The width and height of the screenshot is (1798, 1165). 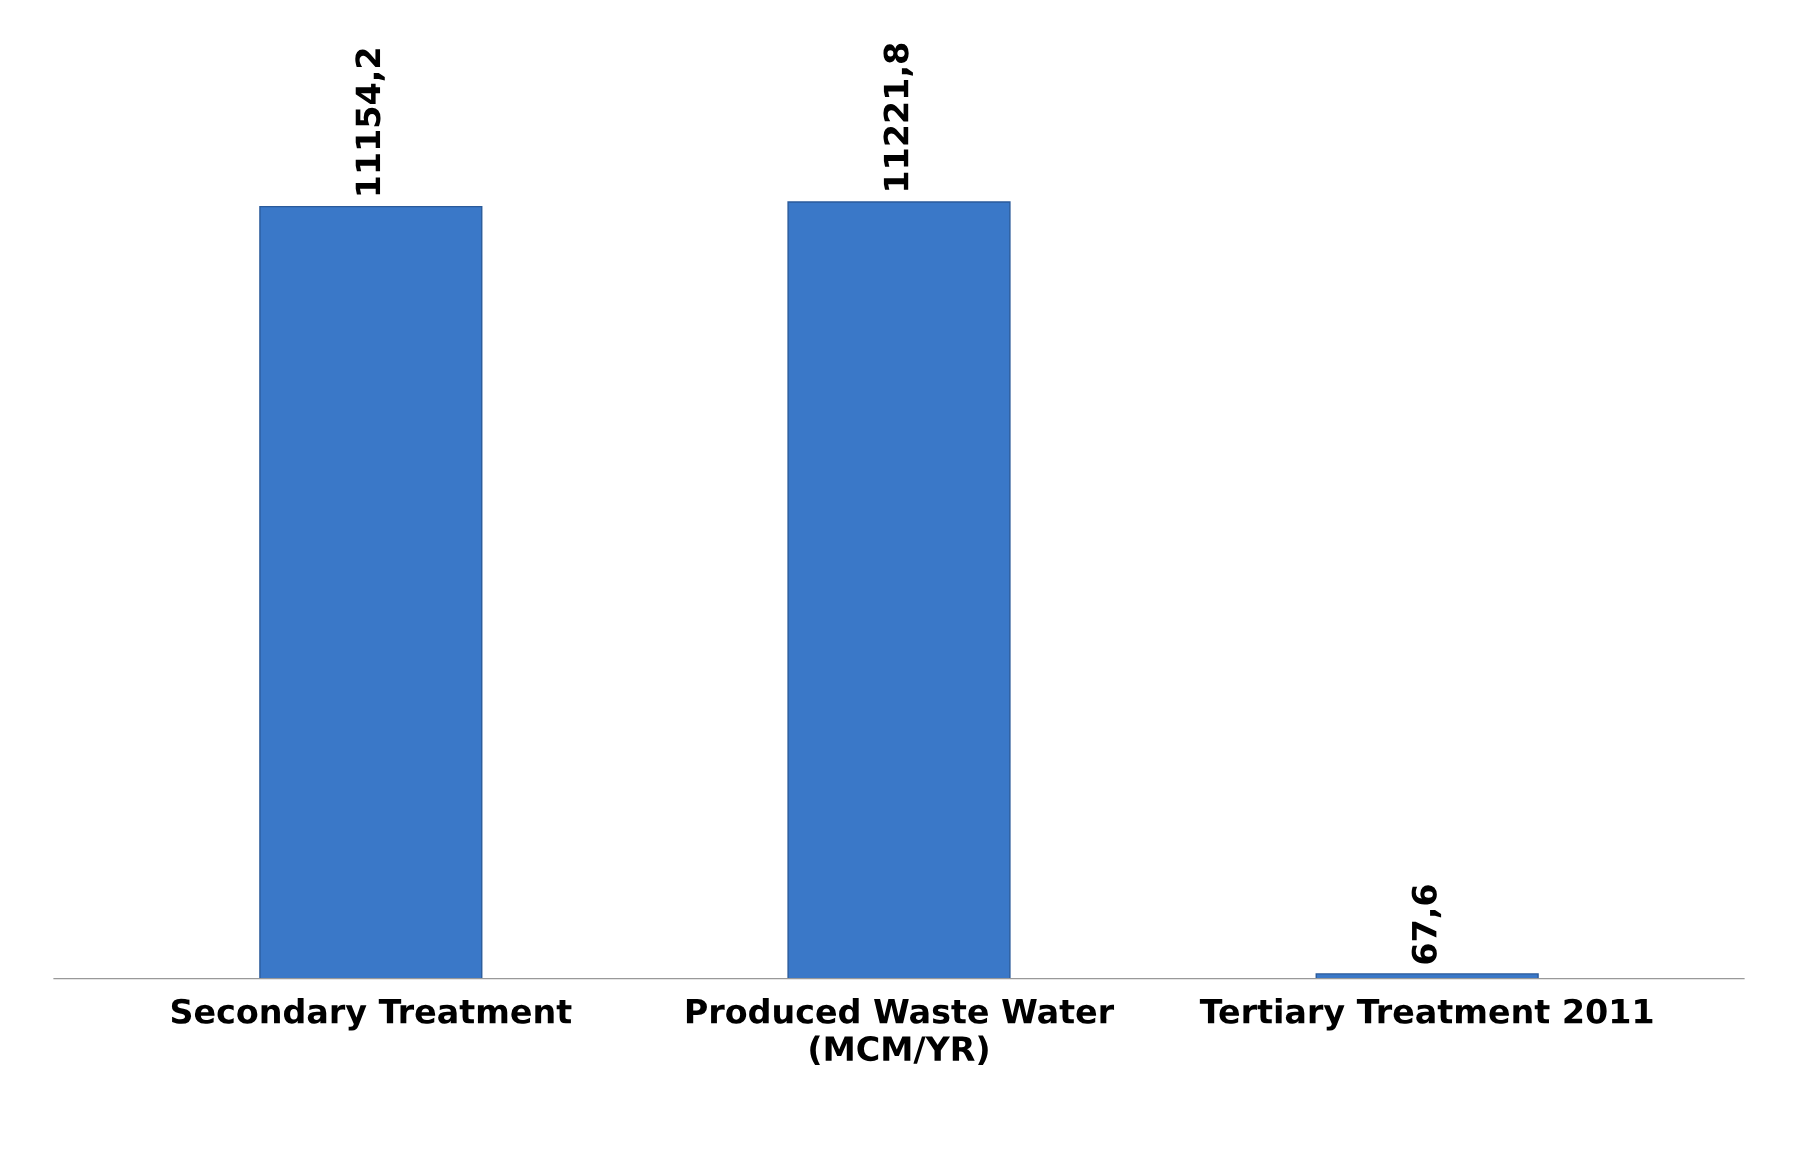 I want to click on x-tick-label: Tertiary Treatment 2011, so click(x=1426, y=1014).